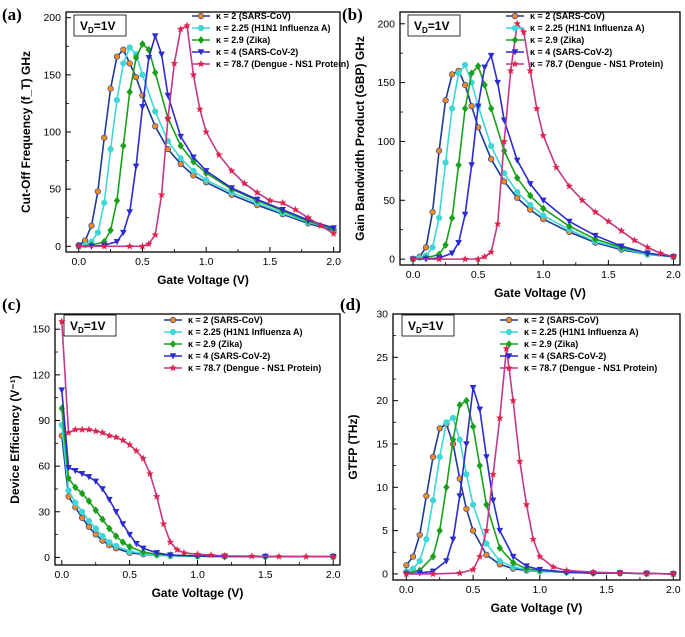 The image size is (685, 637). I want to click on y-tick-label: 5, so click(385, 531).